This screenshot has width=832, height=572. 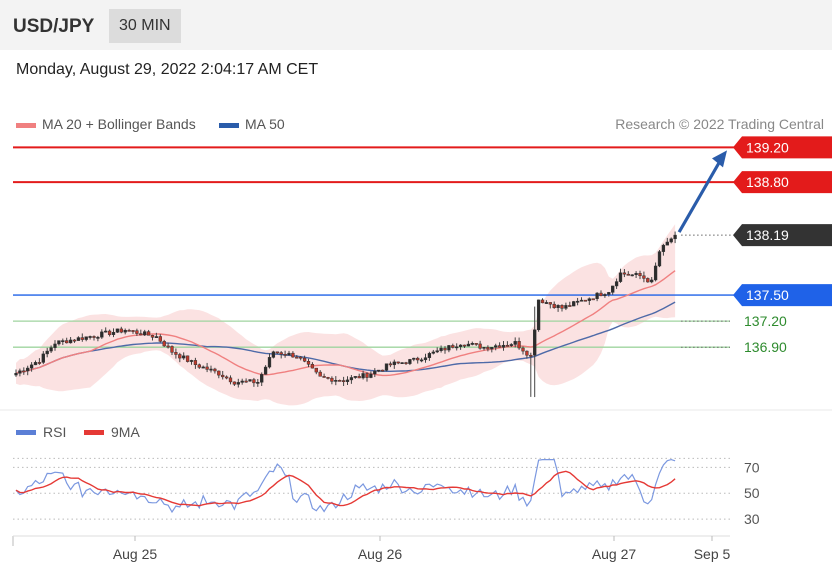 I want to click on level-138-19-tag: 138.19, so click(x=782, y=235).